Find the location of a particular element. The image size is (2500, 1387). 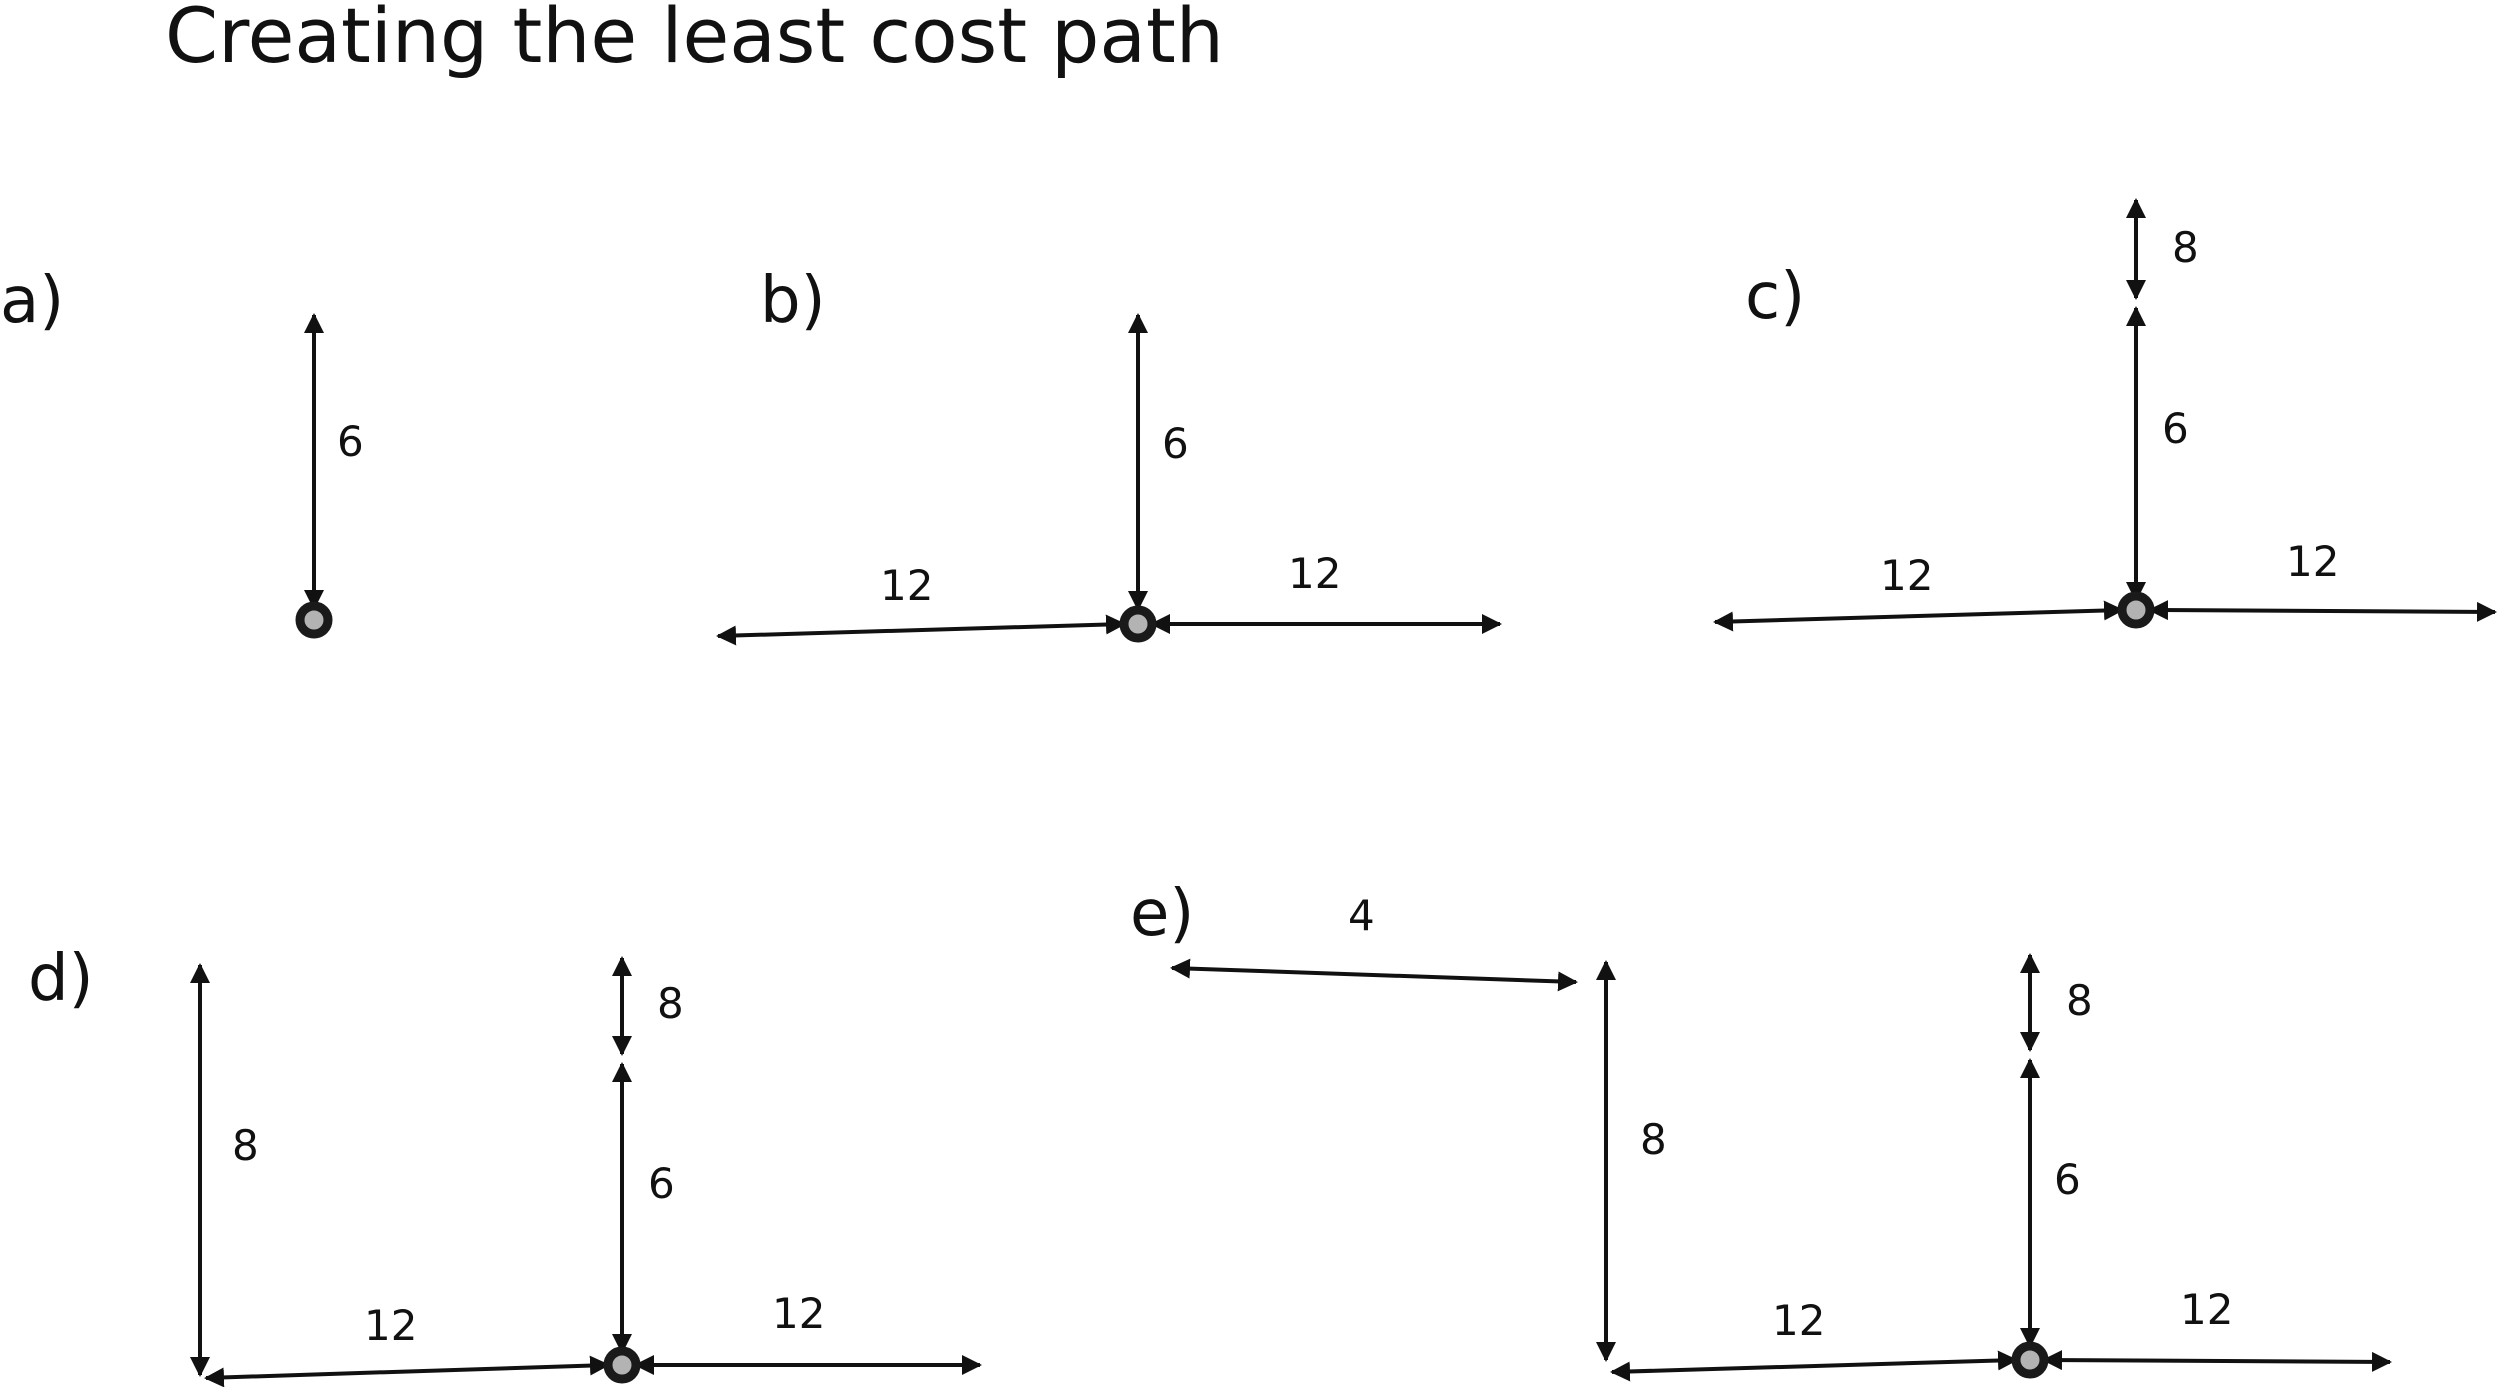

cost-label-d-east: 12 is located at coordinates (798, 1313).